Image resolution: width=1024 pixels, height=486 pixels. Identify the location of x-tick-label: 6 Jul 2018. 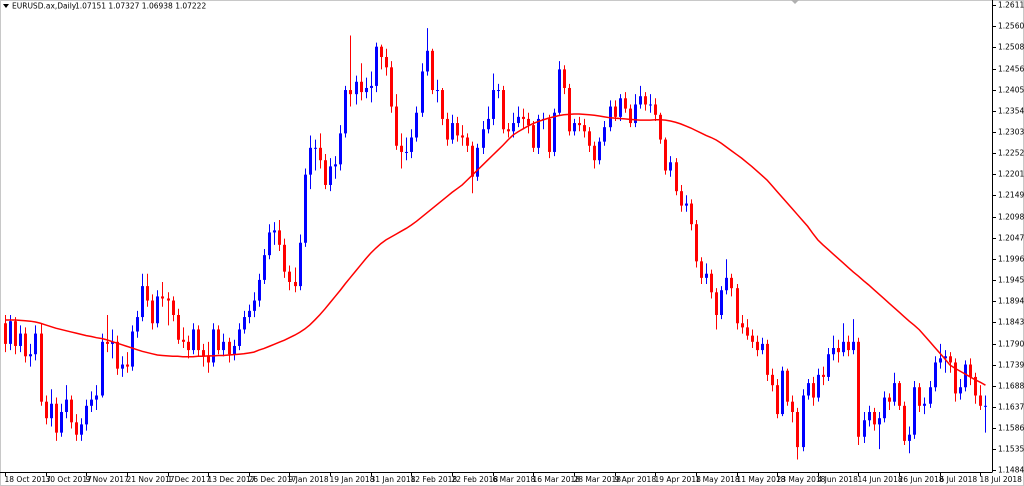
(959, 479).